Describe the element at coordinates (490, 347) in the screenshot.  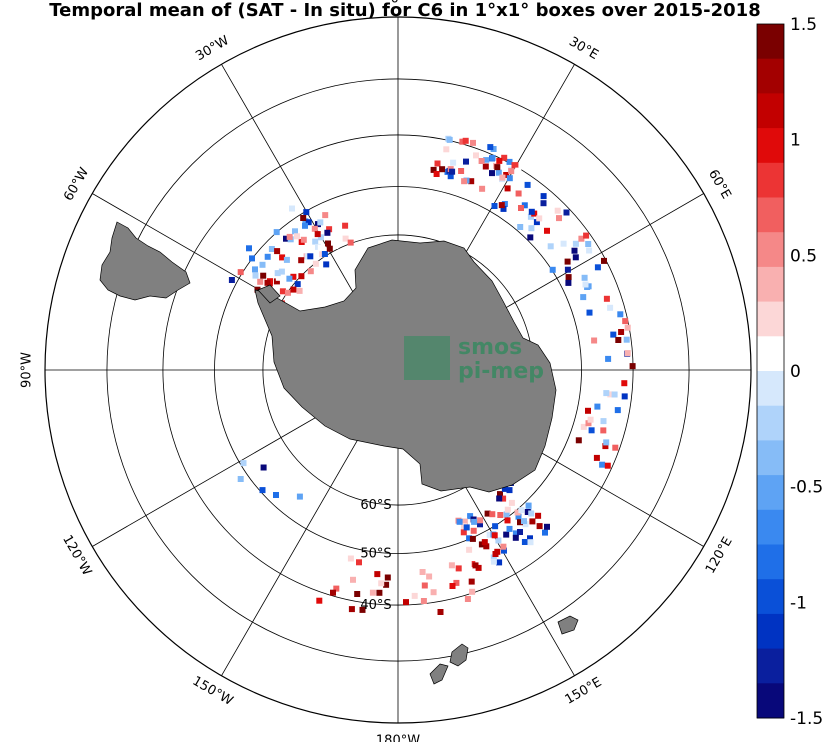
I see `logo-text-smos: smos` at that location.